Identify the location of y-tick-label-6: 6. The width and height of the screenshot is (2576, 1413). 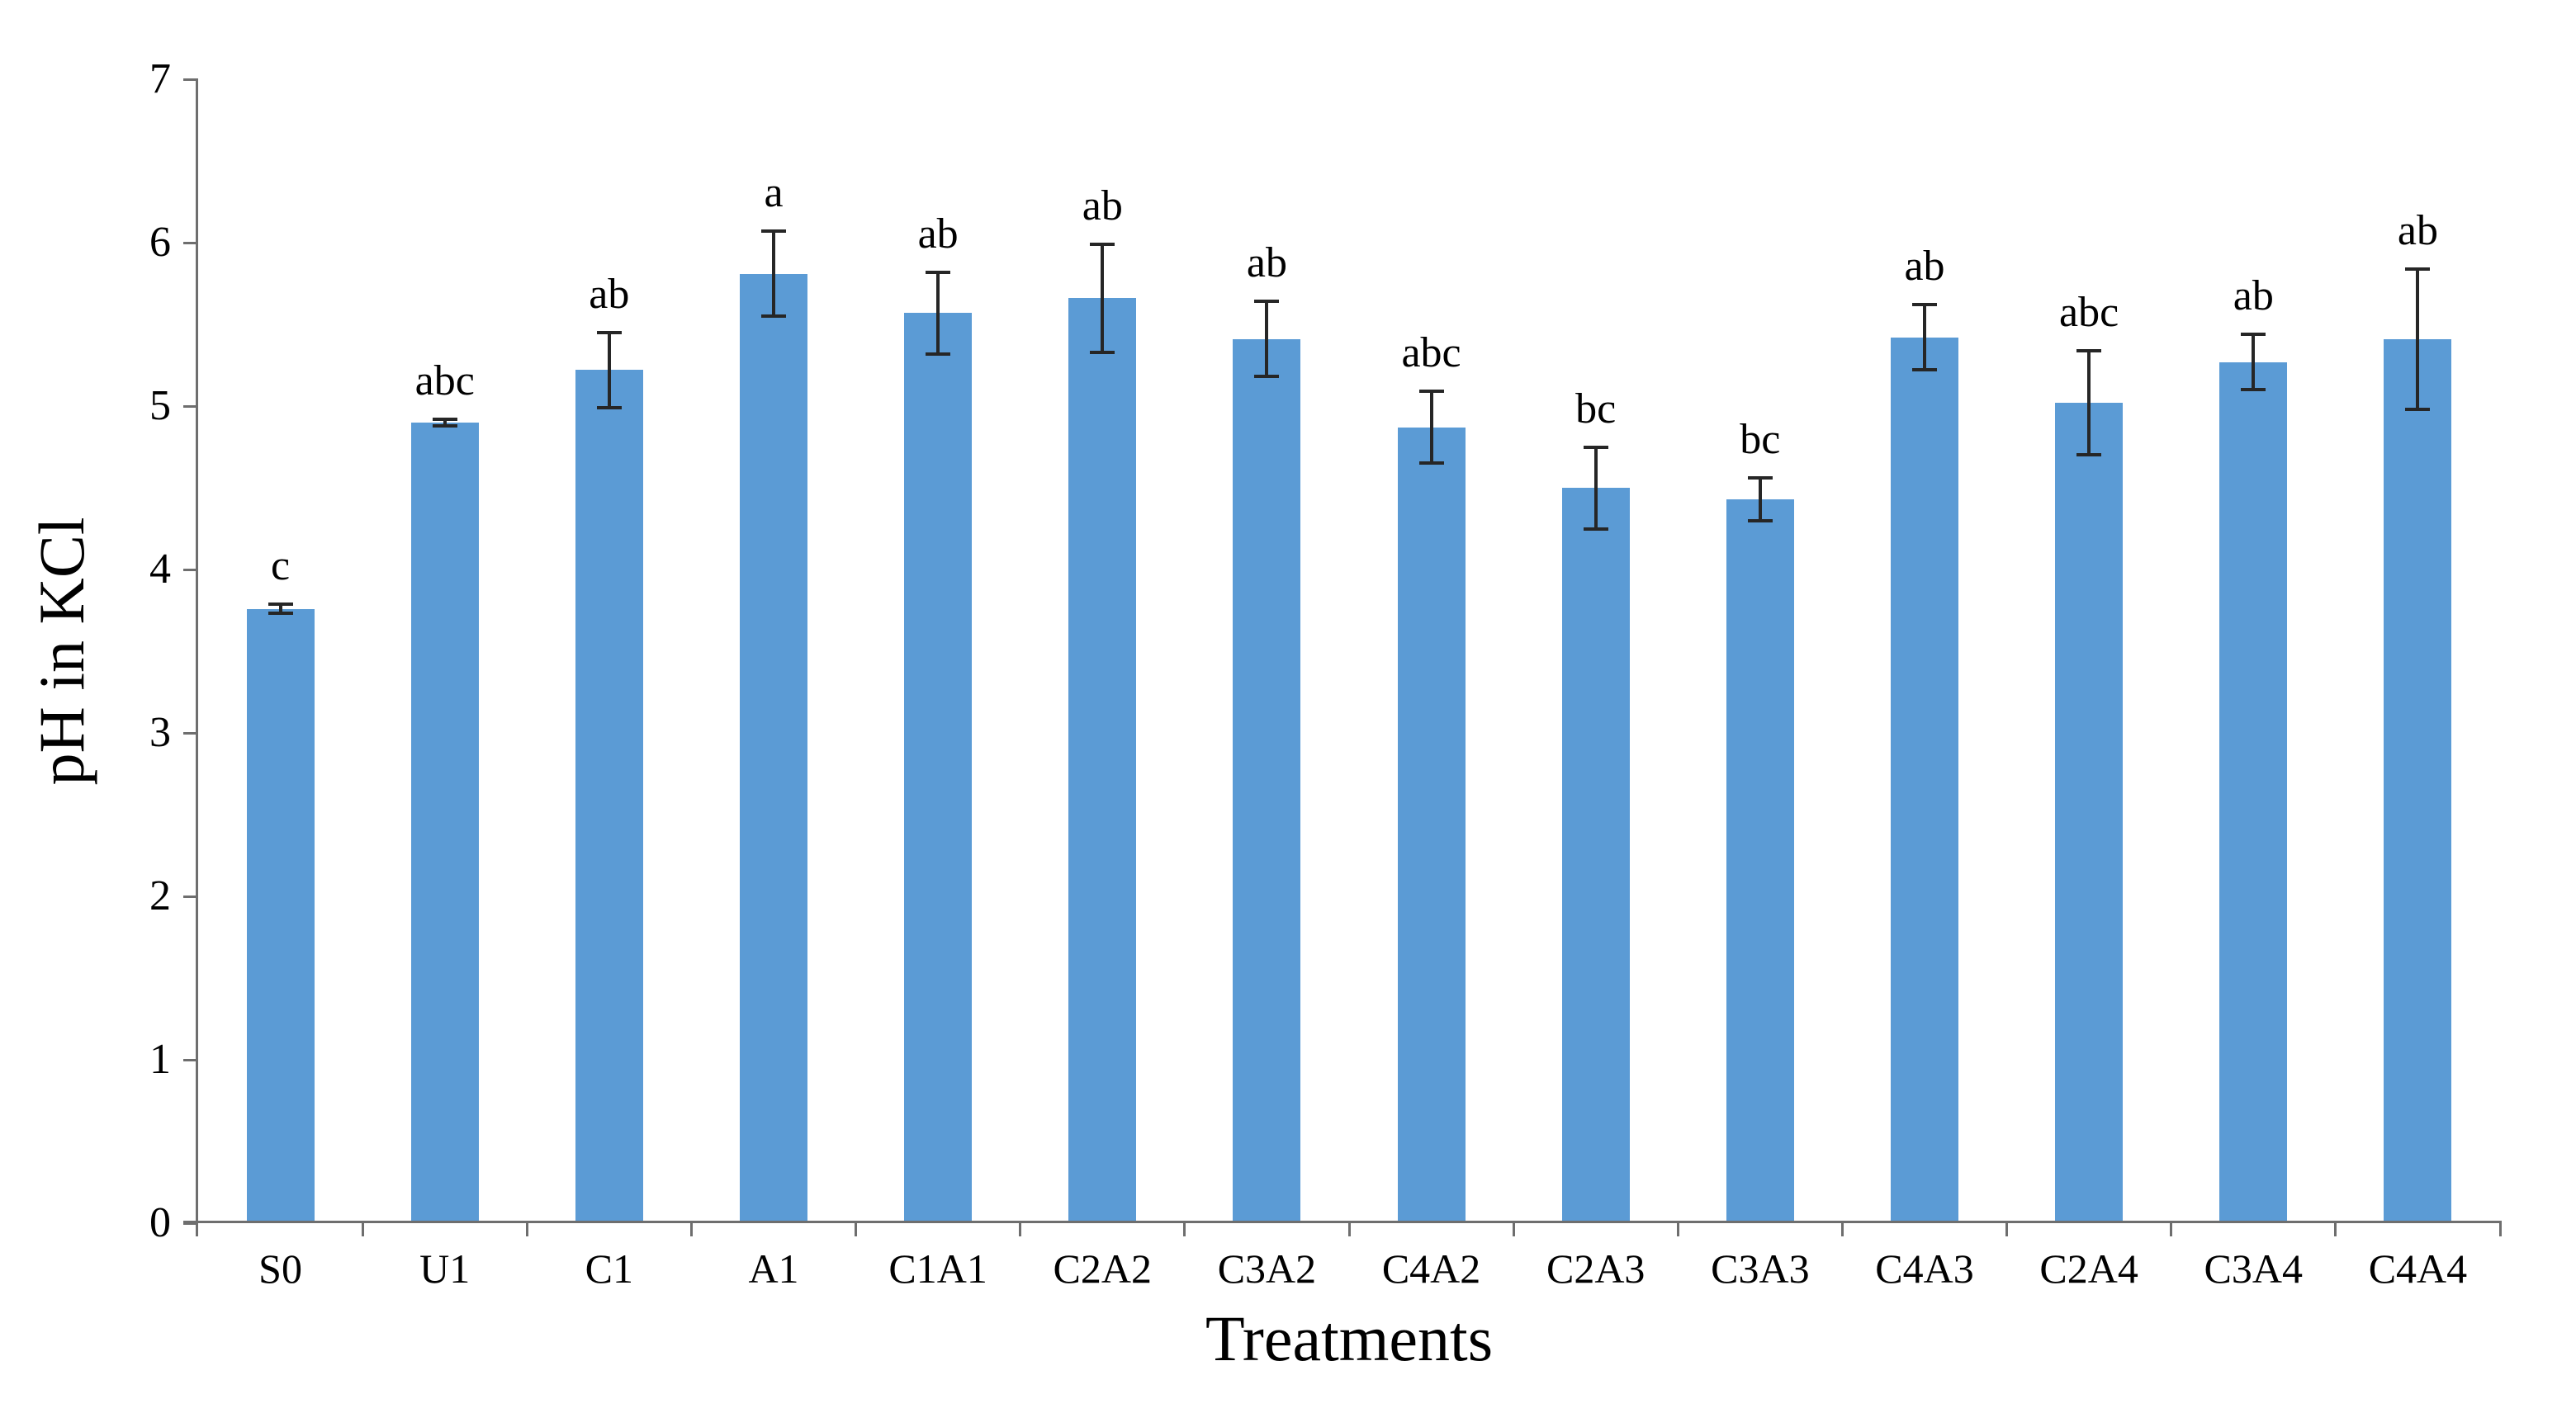
(160, 243).